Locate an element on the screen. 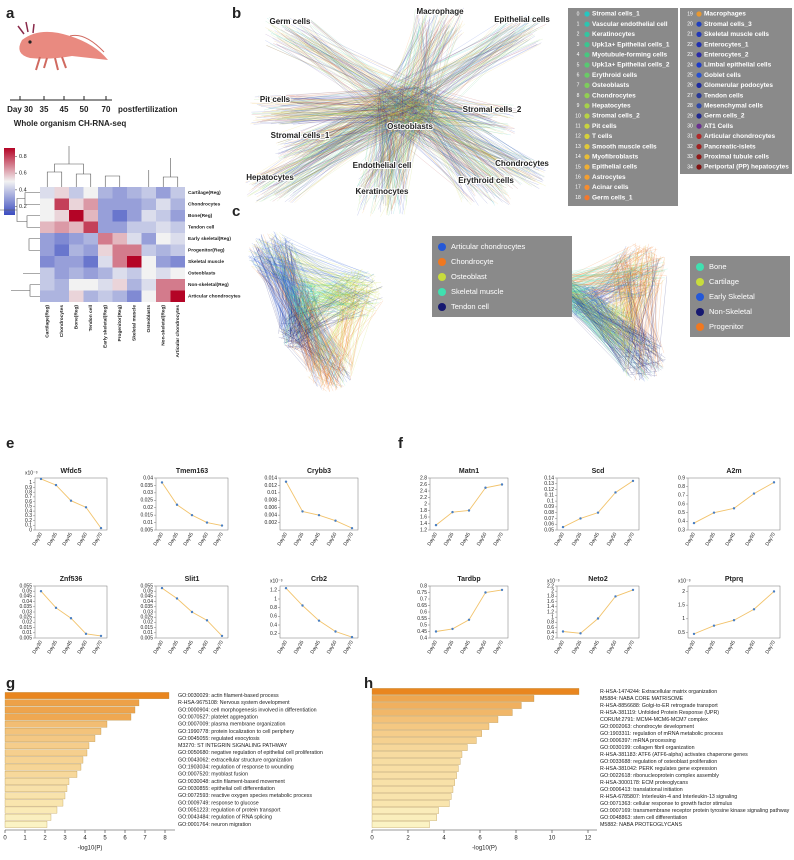 The height and width of the screenshot is (860, 794). y-tick-label: 0.07 is located at coordinates (549, 519).